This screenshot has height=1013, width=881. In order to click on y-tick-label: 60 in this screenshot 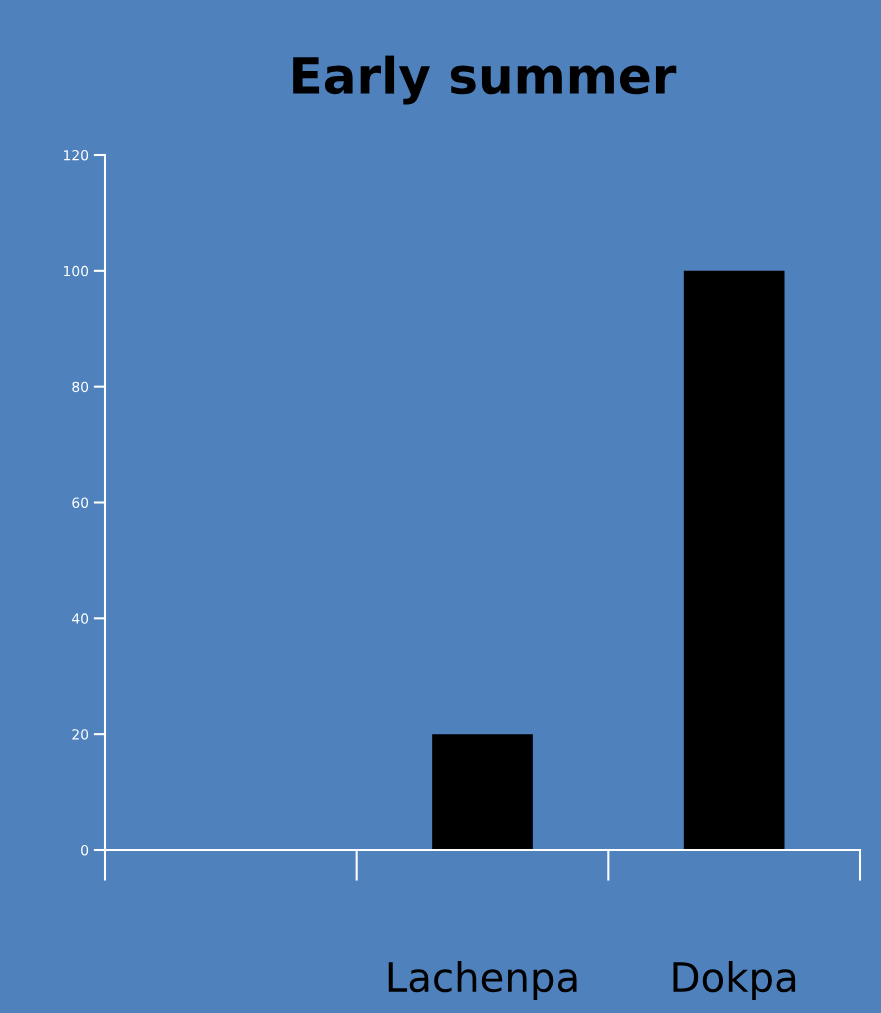, I will do `click(80, 502)`.